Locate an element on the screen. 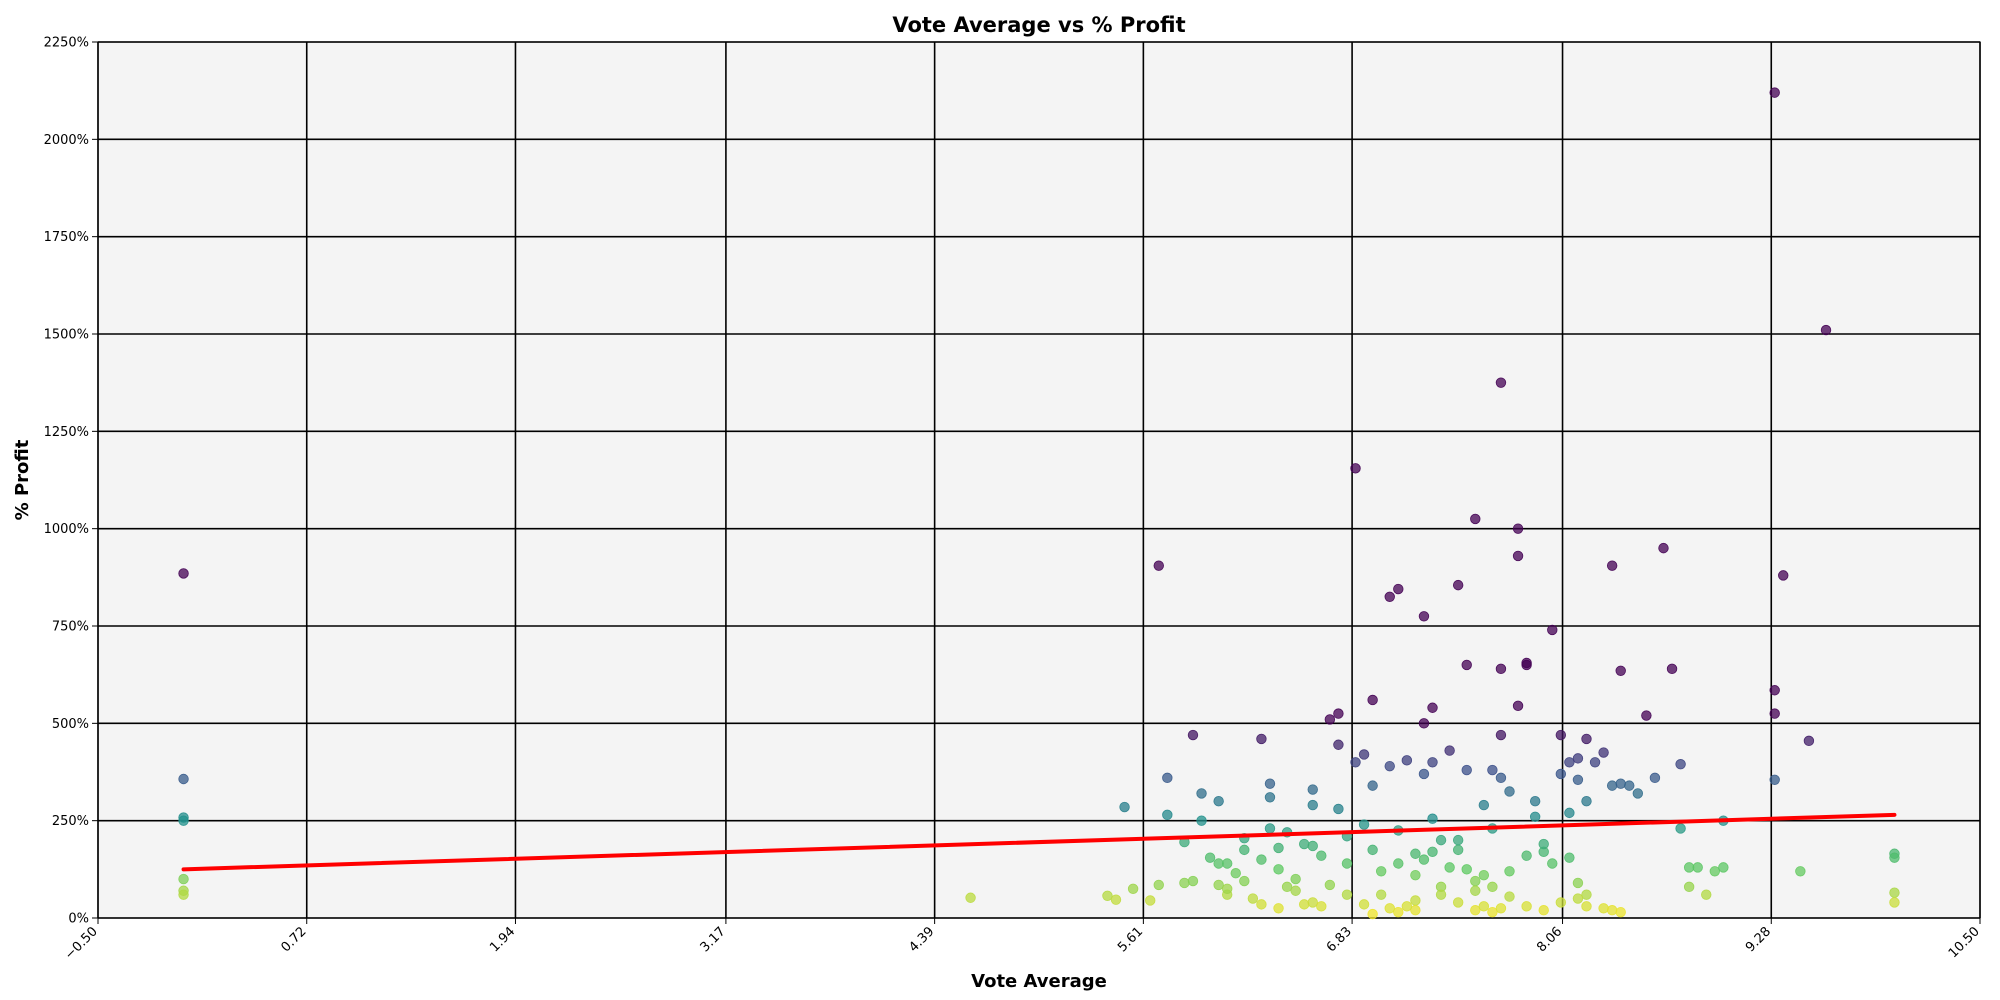 This screenshot has width=2000, height=1000. y-tick-label: 750% is located at coordinates (70, 627).